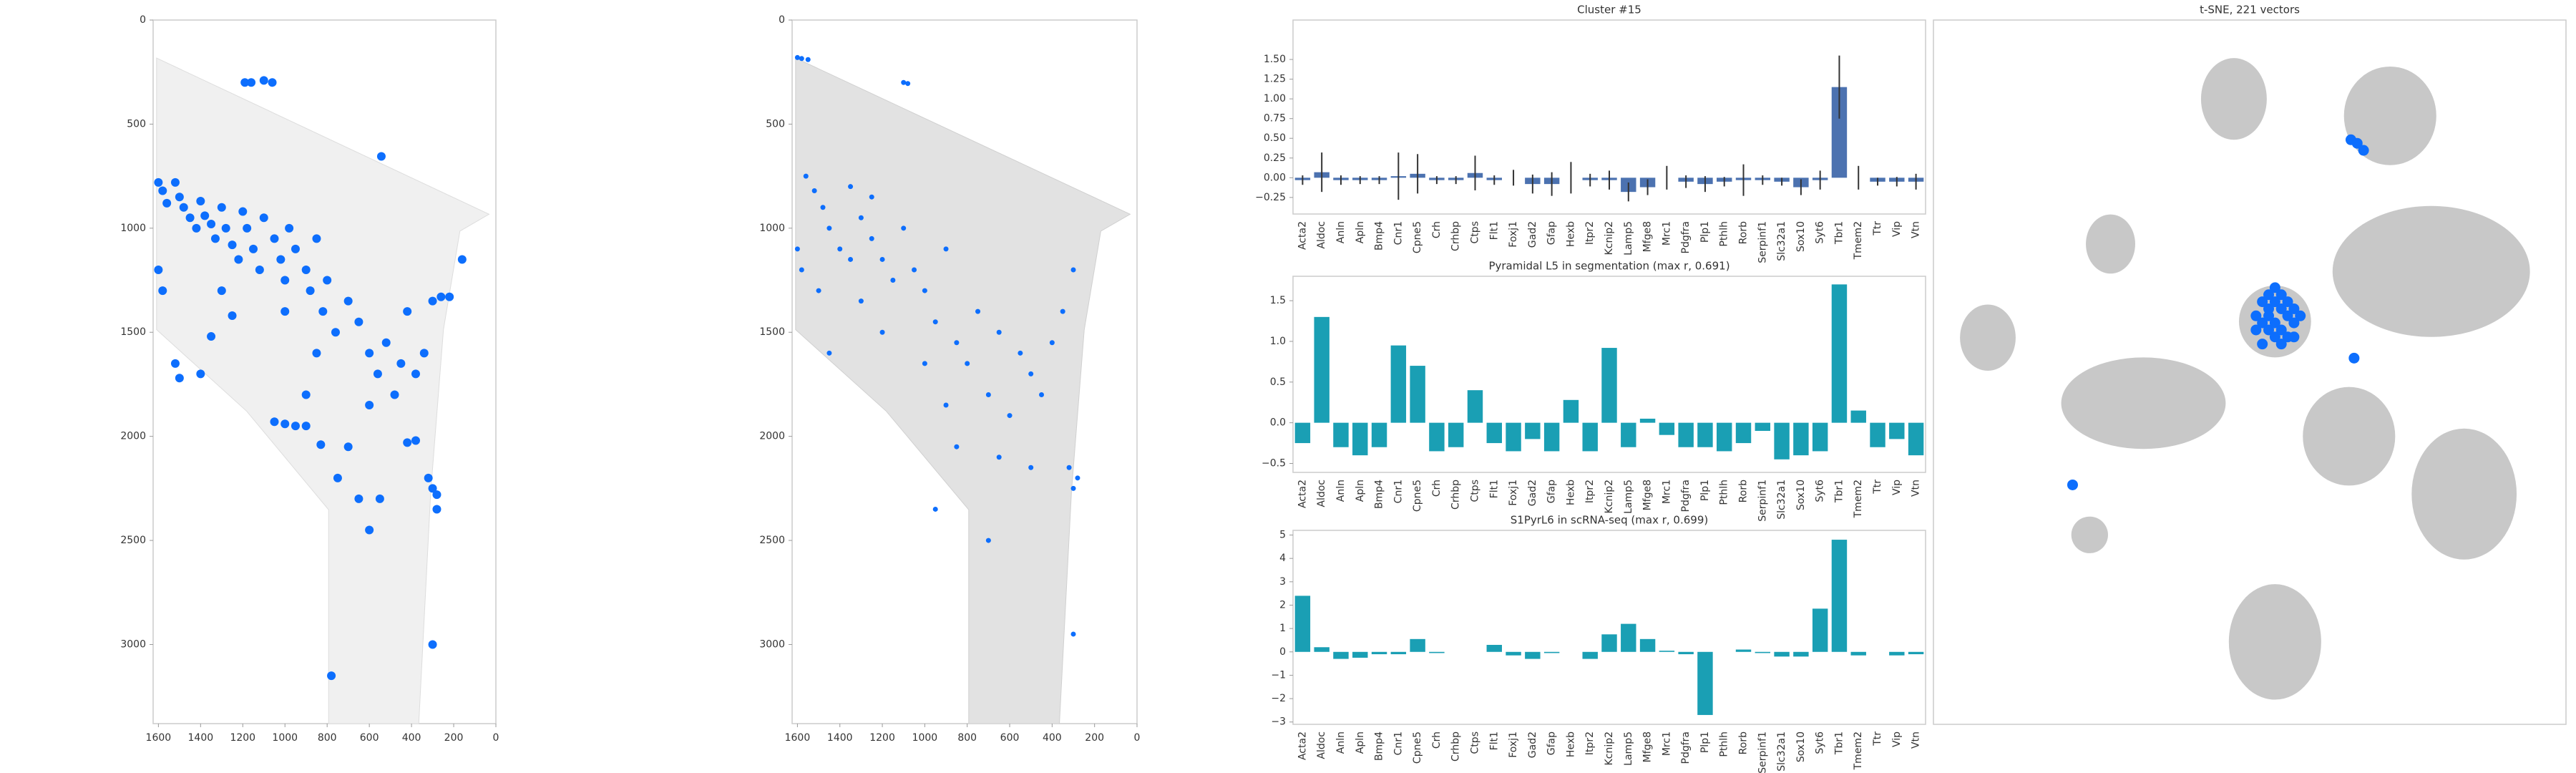 The image size is (2576, 773). Describe the element at coordinates (1705, 490) in the screenshot. I see `x-tick-label: Plp1` at that location.